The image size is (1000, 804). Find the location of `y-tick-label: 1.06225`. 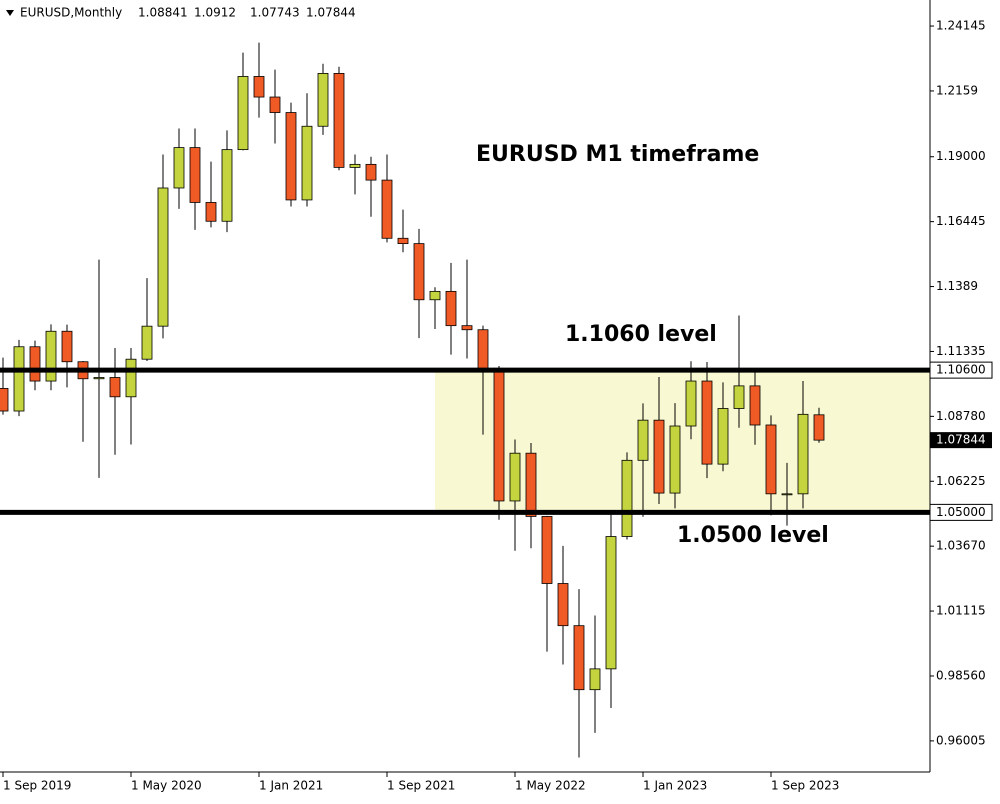

y-tick-label: 1.06225 is located at coordinates (961, 481).